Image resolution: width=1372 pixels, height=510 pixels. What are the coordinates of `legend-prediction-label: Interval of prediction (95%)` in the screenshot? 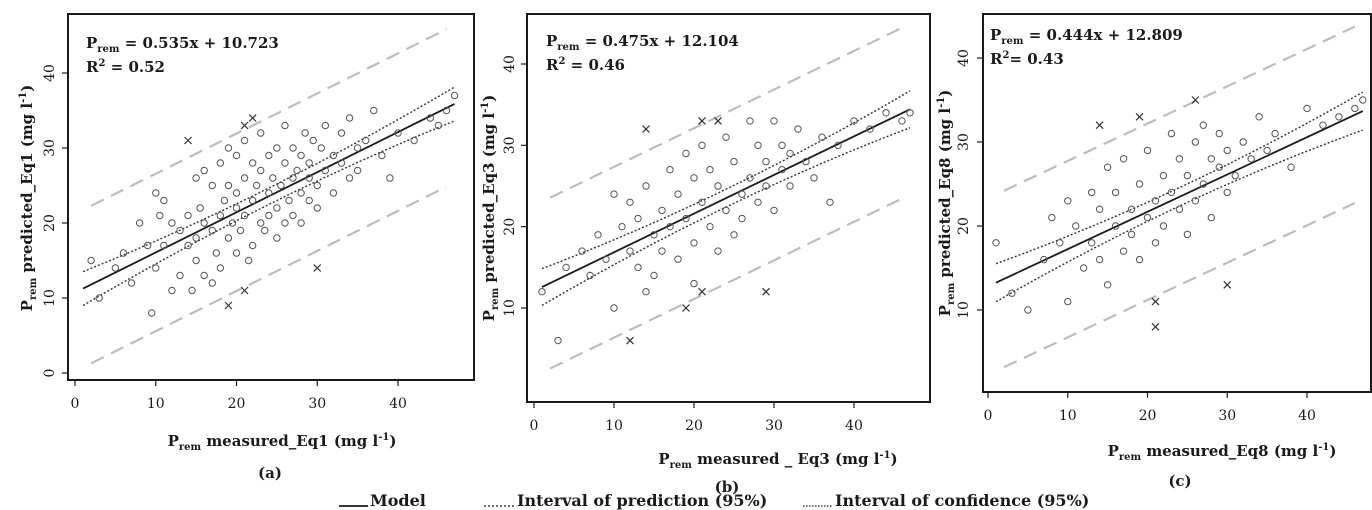 It's located at (642, 500).